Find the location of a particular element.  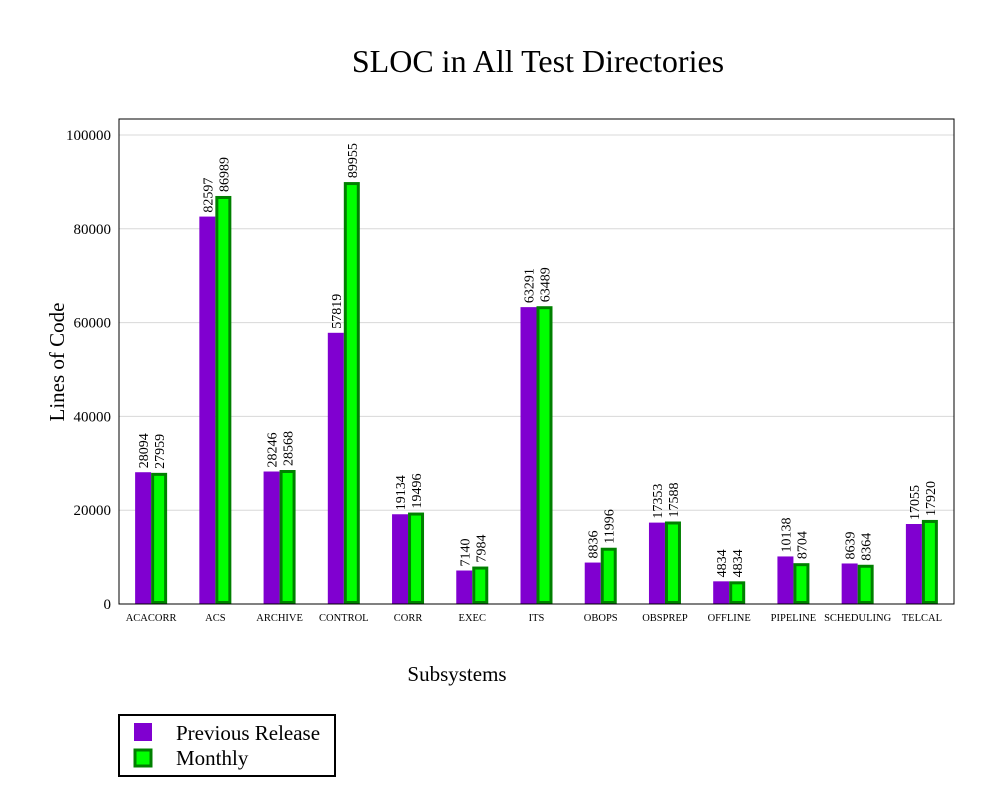

data-label: 17055 is located at coordinates (915, 502).